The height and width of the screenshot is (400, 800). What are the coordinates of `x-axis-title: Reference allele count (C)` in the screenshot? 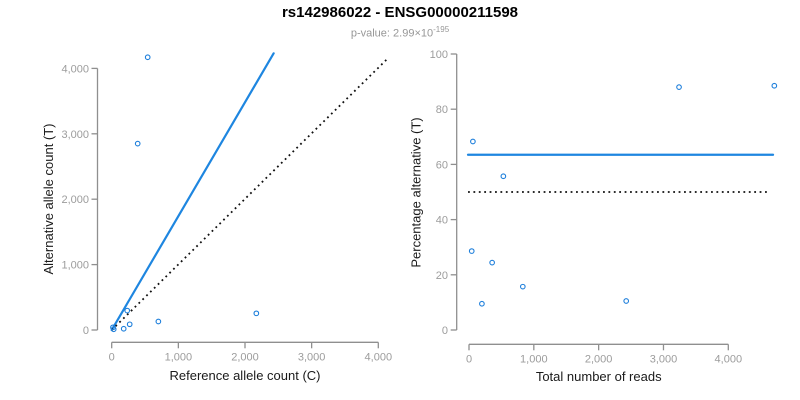 It's located at (244, 375).